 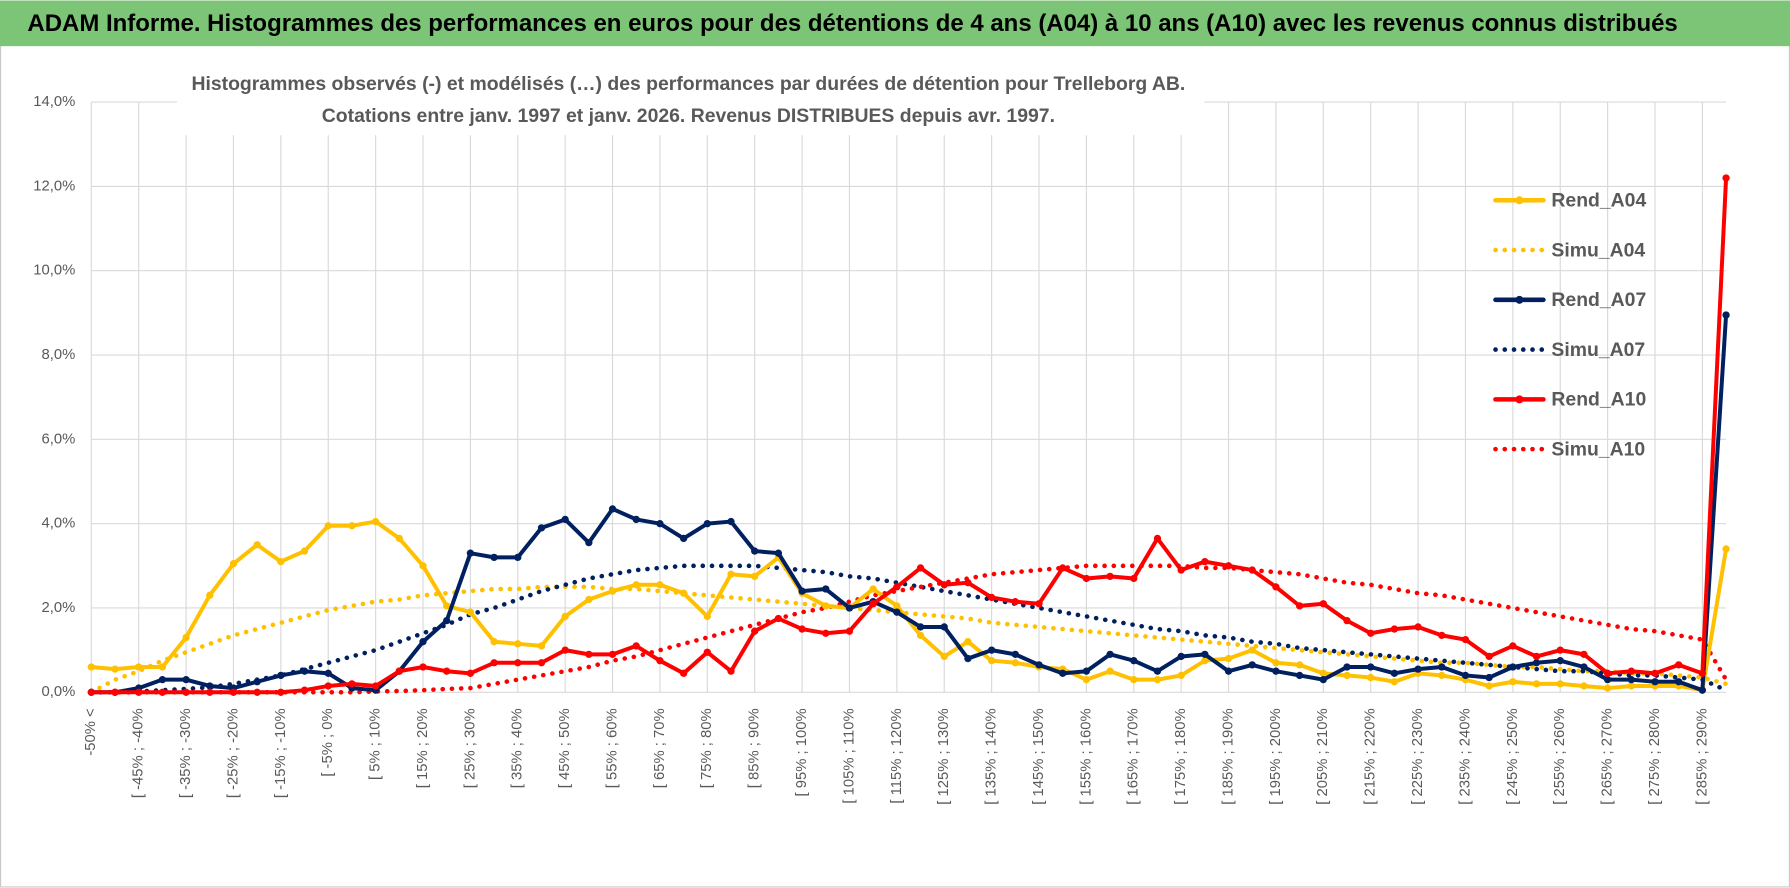 I want to click on x-tick-label: [ 75% ; 80%, so click(x=707, y=748).